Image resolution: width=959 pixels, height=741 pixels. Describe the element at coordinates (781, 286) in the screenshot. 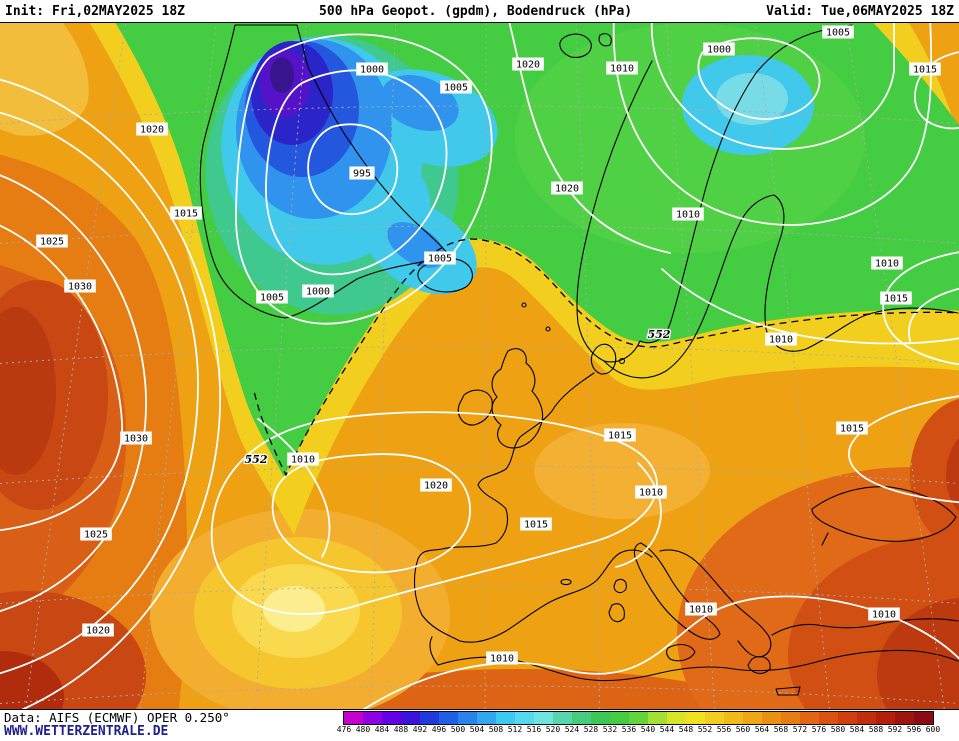

I see `baltic-coast` at that location.